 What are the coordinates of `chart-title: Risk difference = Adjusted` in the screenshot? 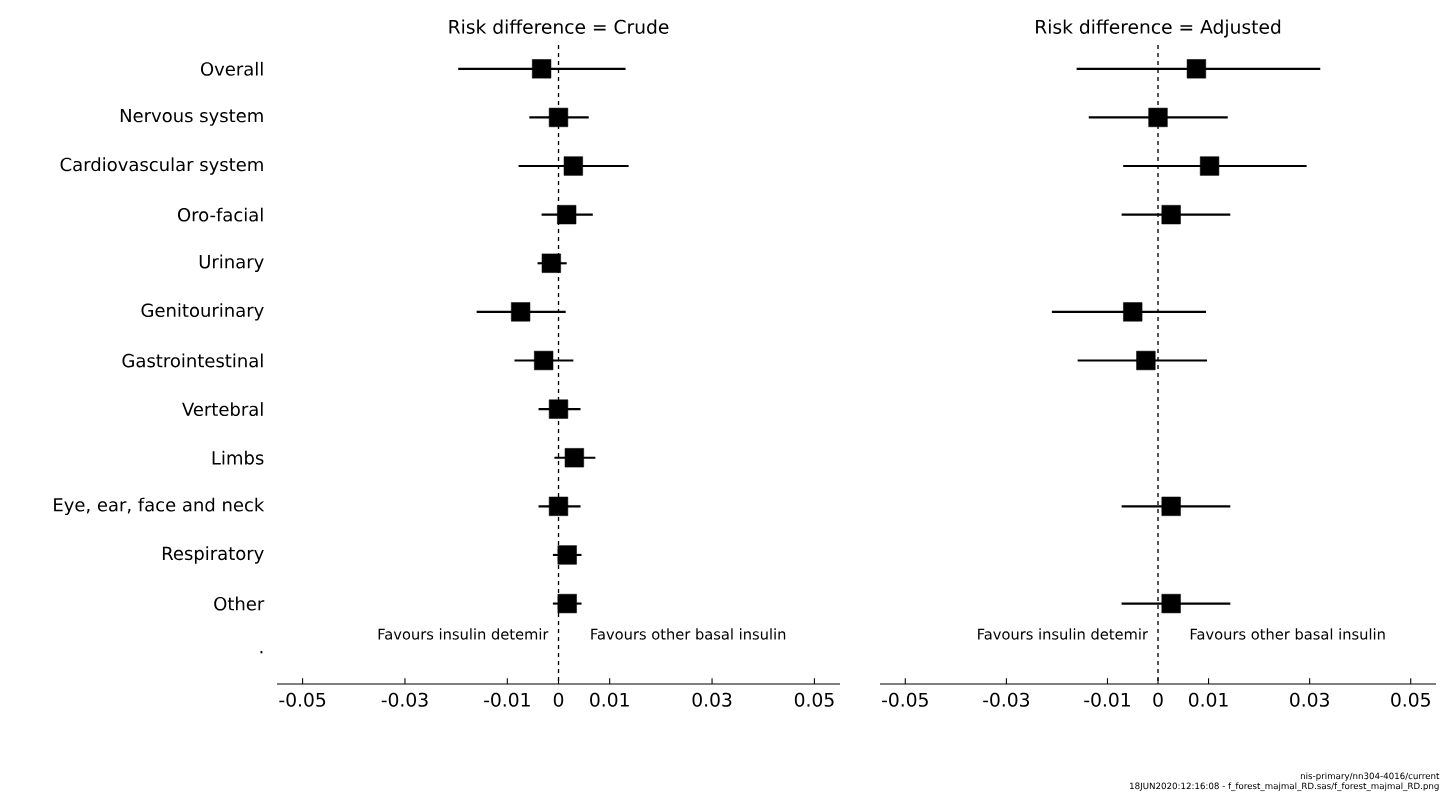 It's located at (1158, 28).